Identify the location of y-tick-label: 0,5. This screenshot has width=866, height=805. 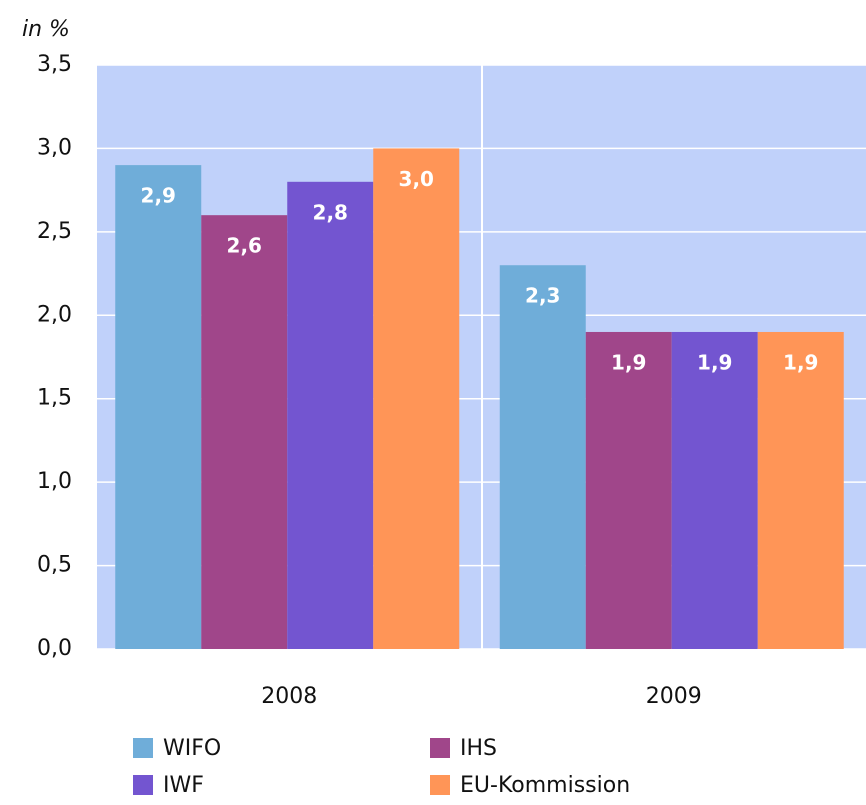
(54, 565).